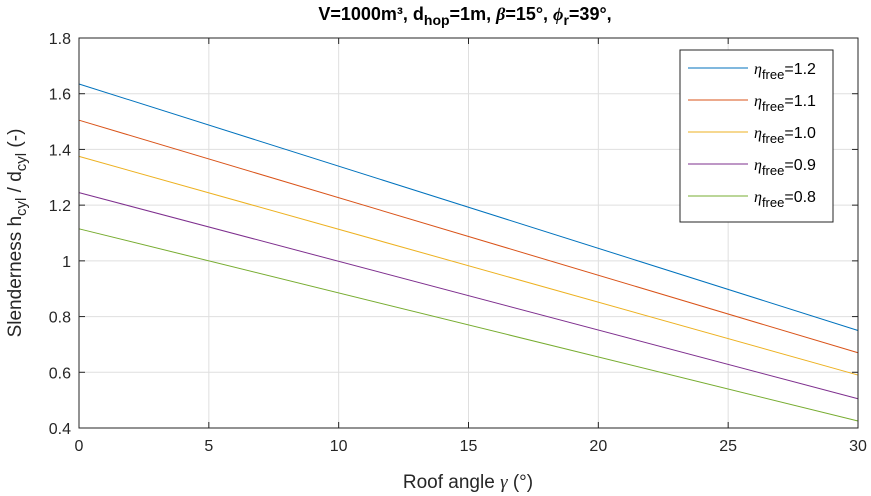  I want to click on y-tick-label: 1.6, so click(60, 95).